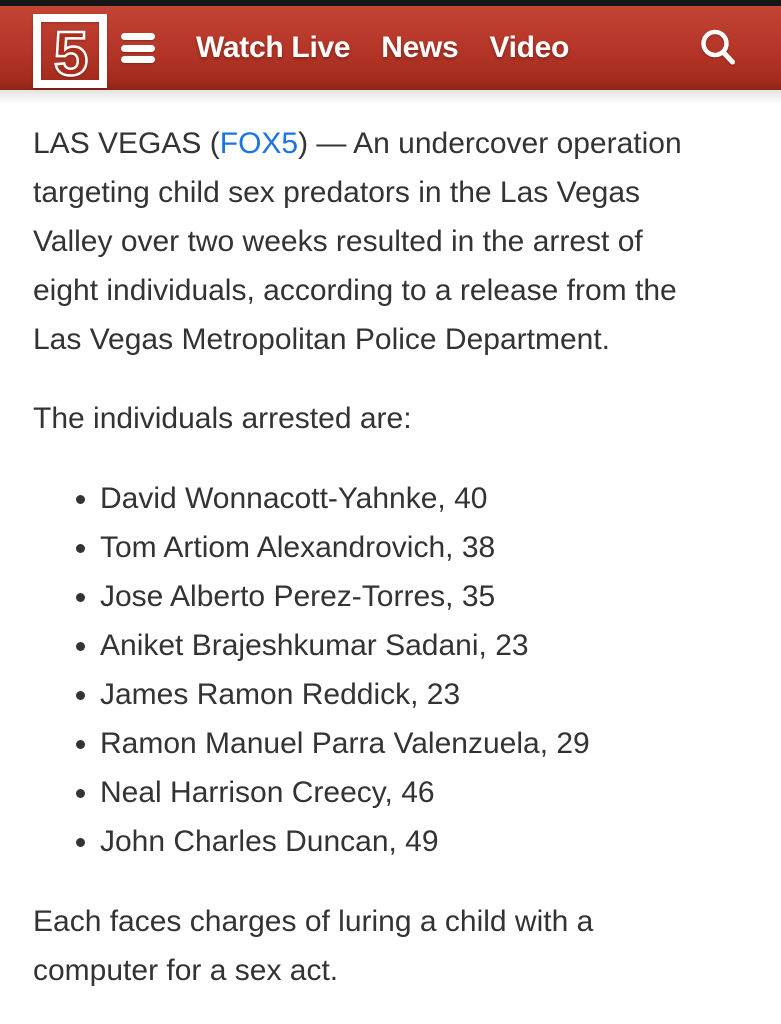 The height and width of the screenshot is (1024, 781). Describe the element at coordinates (406, 841) in the screenshot. I see `list-item: John Charles Duncan, 49` at that location.